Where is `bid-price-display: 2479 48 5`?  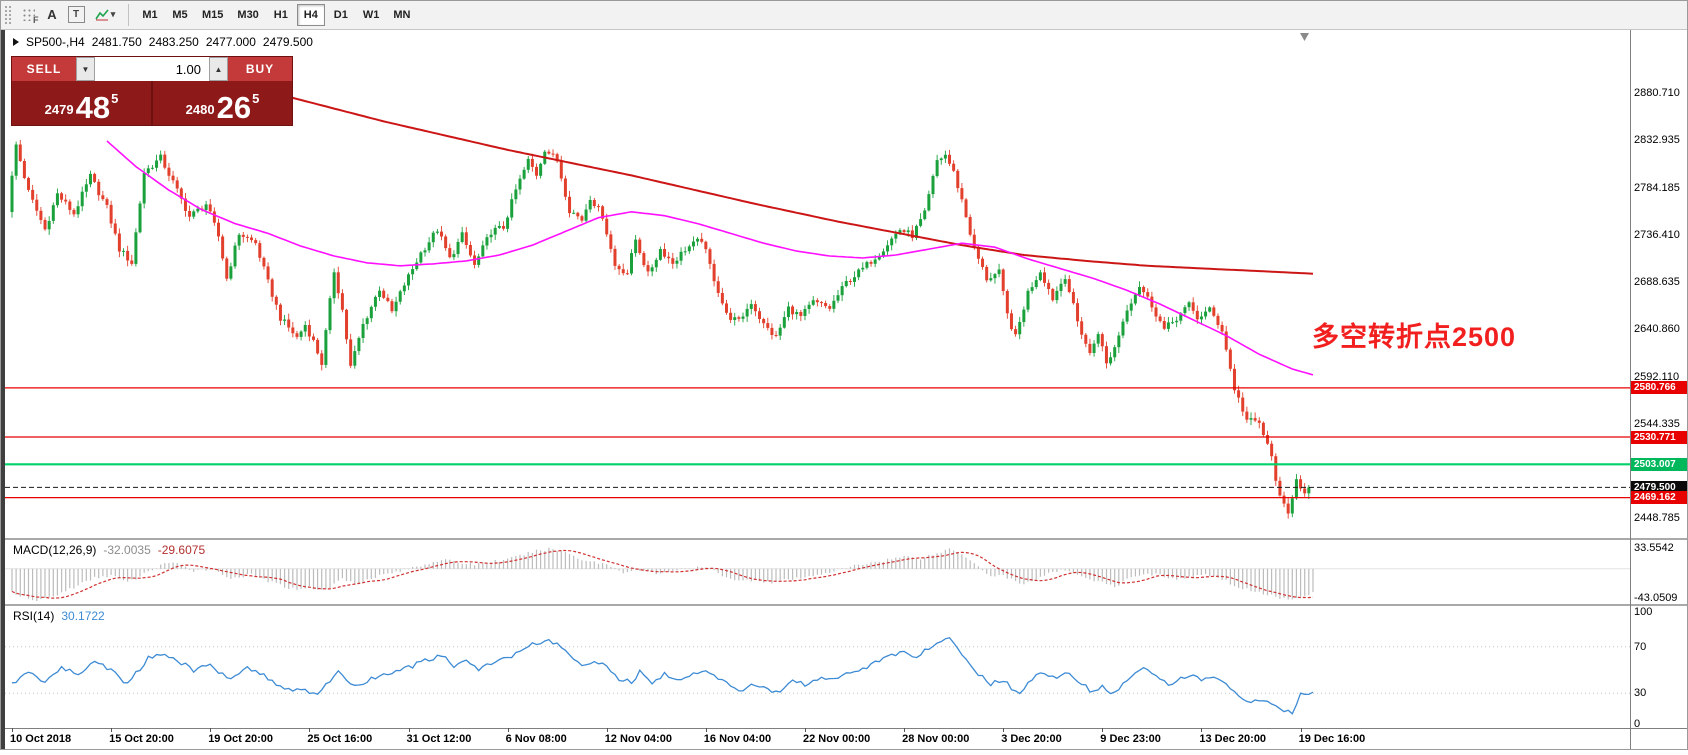 bid-price-display: 2479 48 5 is located at coordinates (82, 103).